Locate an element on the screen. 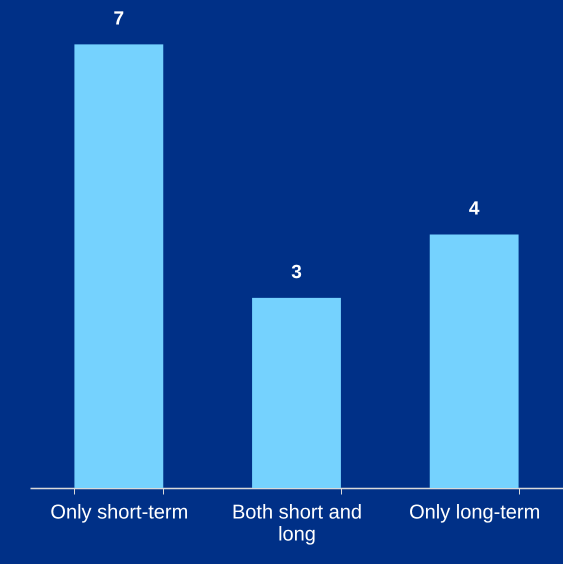 The width and height of the screenshot is (563, 564). x-tick-label: Only short-term is located at coordinates (119, 513).